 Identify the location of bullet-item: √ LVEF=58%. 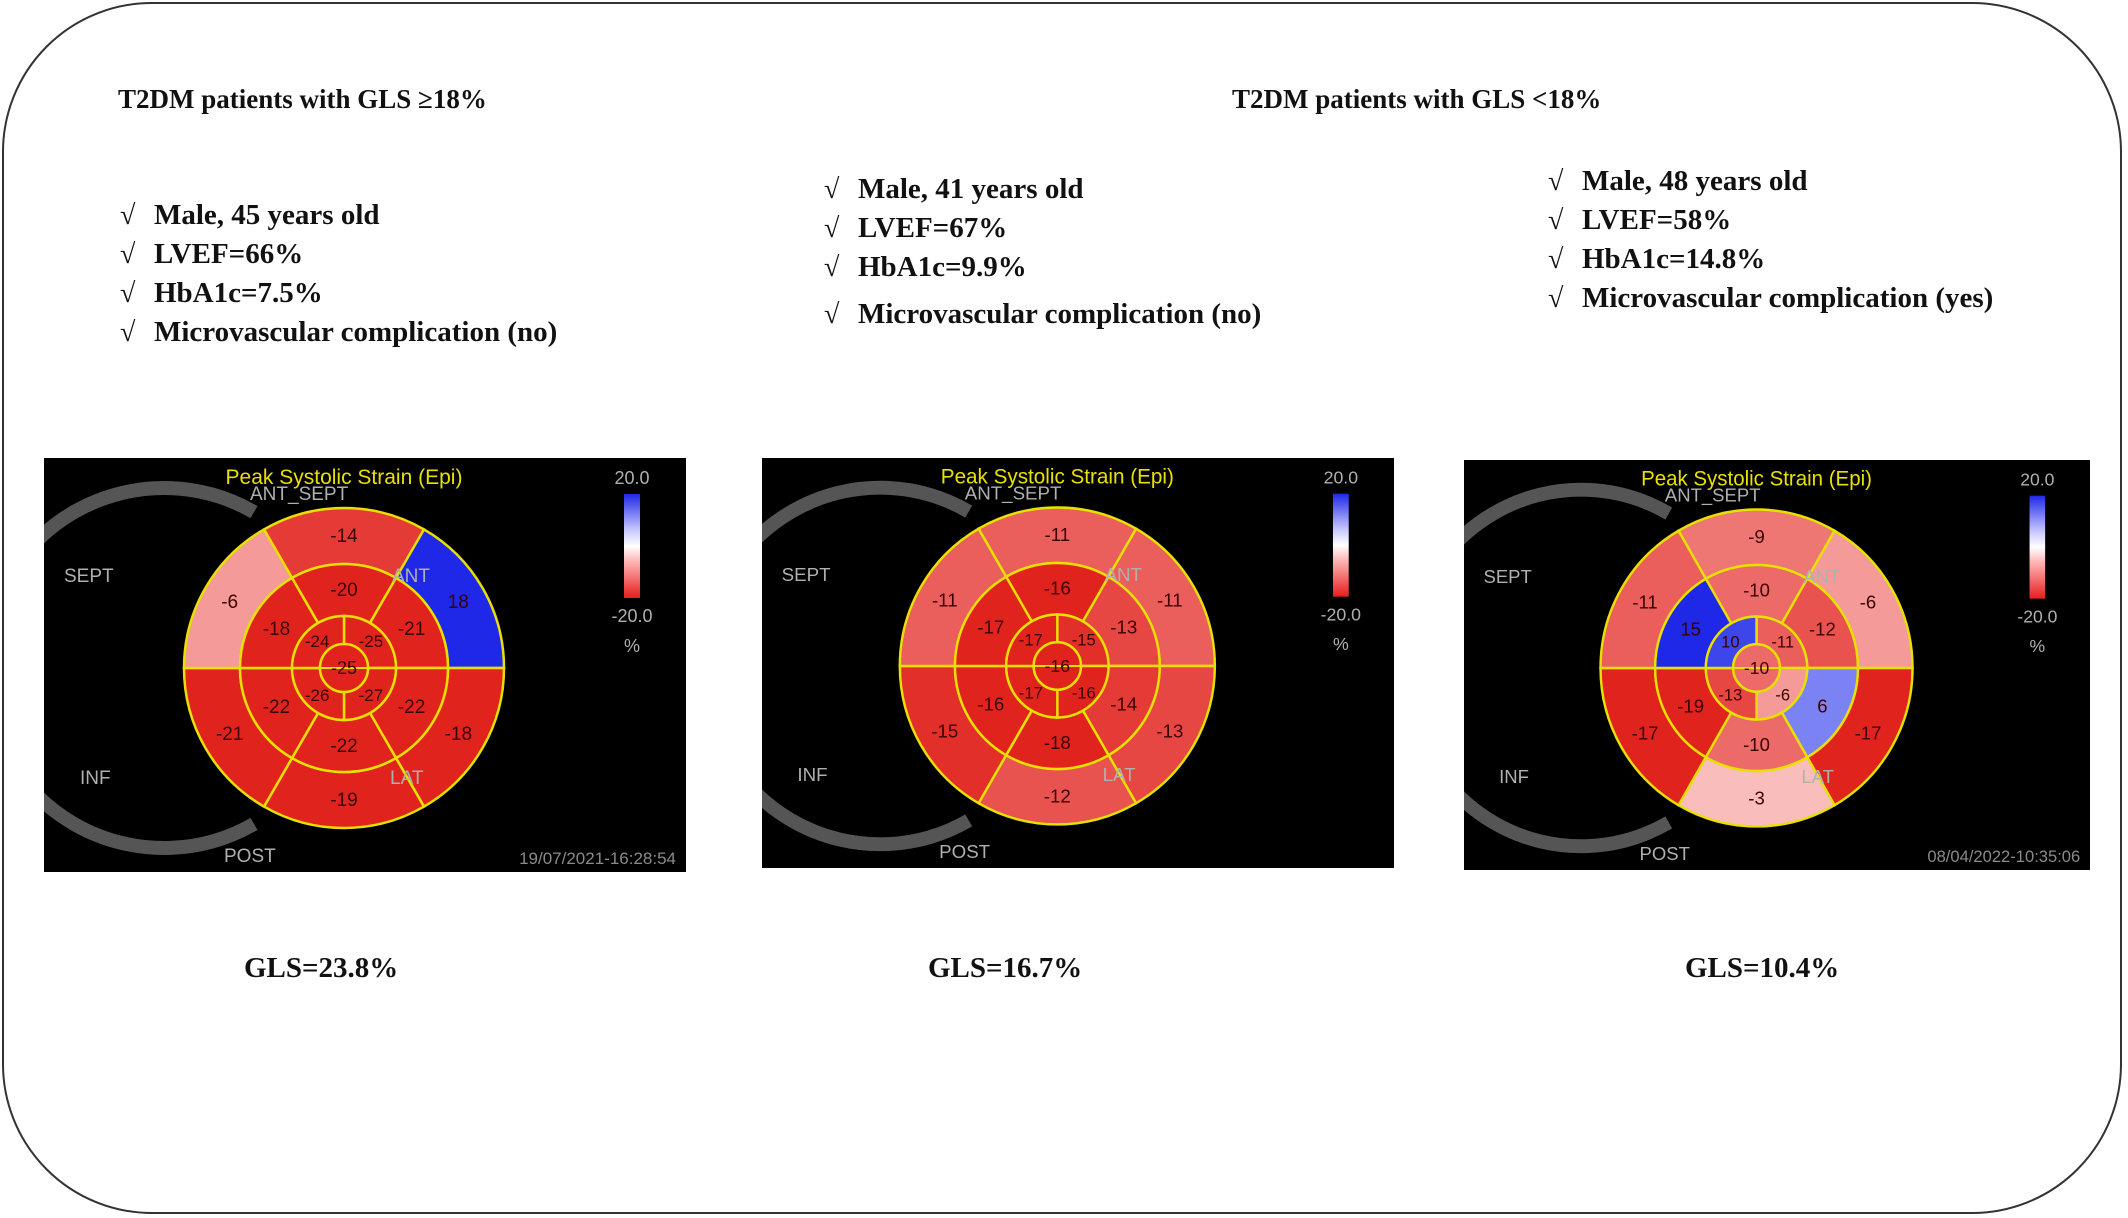
(1770, 220).